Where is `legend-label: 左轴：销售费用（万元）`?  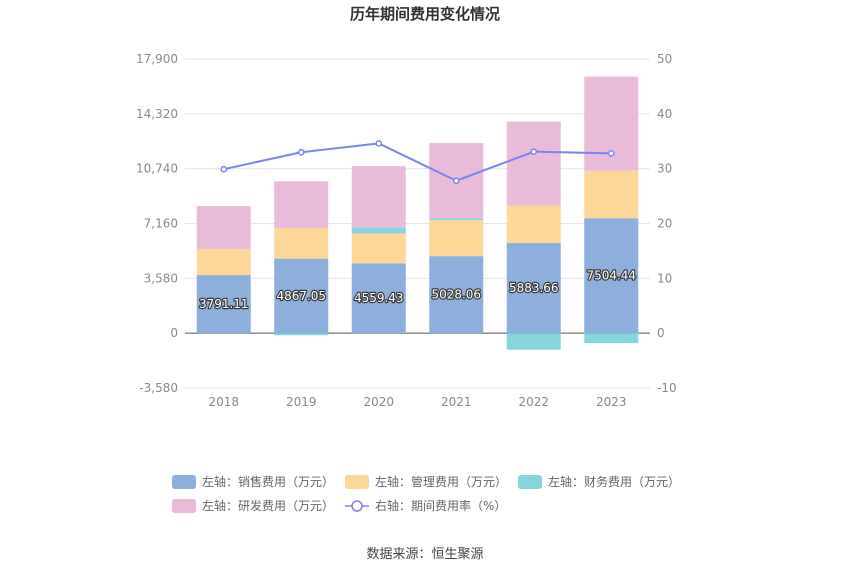 legend-label: 左轴：销售费用（万元） is located at coordinates (268, 481).